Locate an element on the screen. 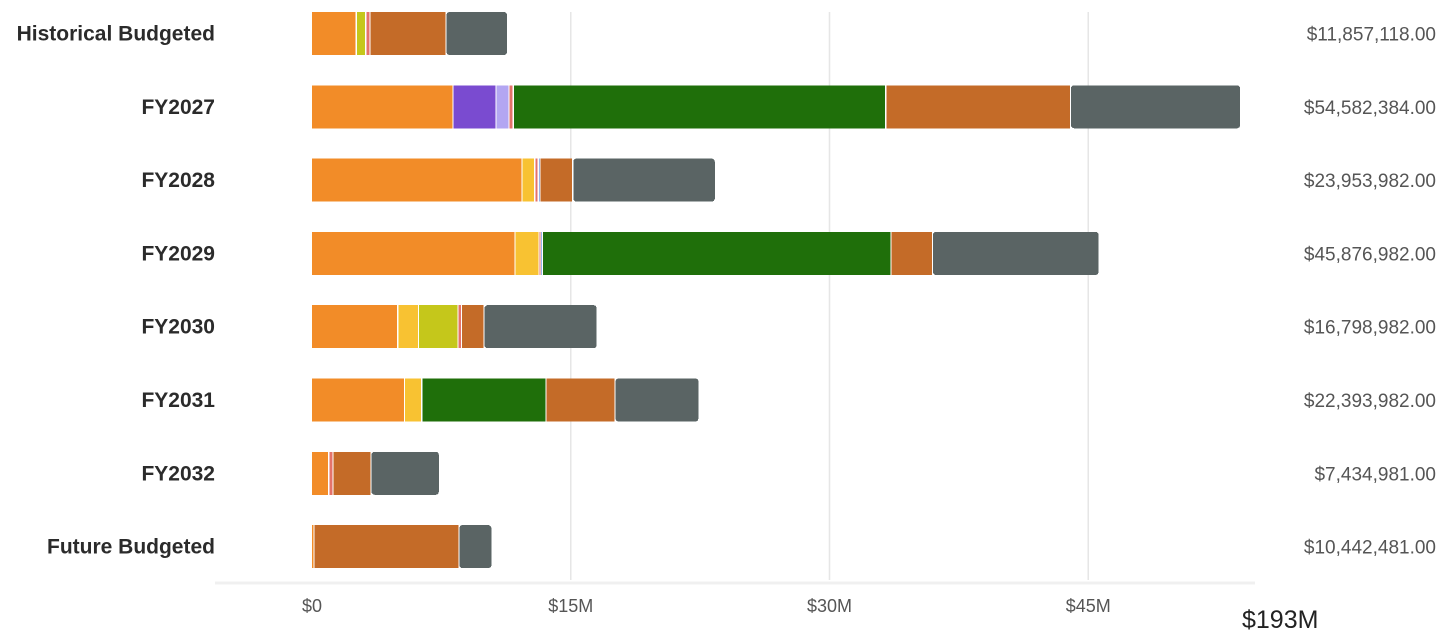 This screenshot has width=1455, height=635. category-label: Historical Budgeted is located at coordinates (116, 34).